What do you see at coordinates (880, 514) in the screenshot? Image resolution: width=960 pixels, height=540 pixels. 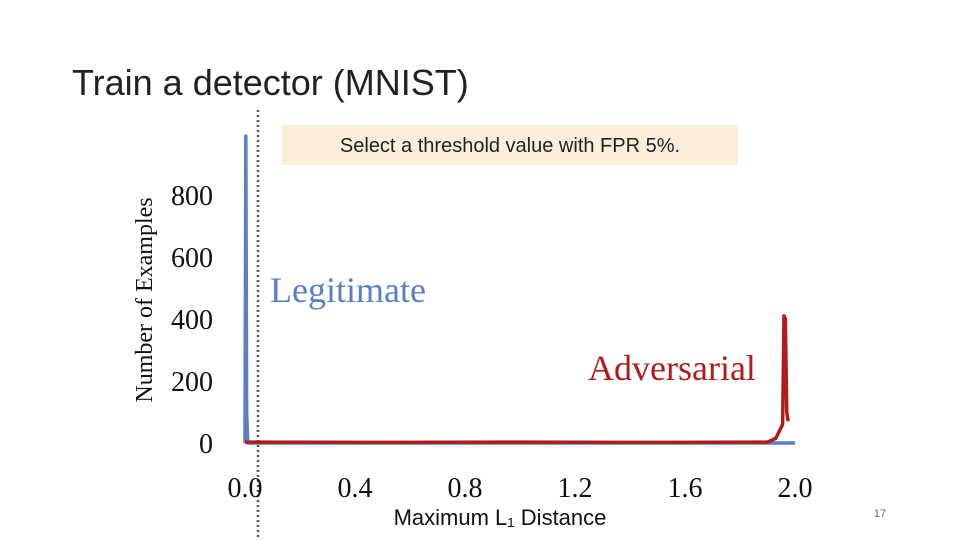 I see `slide-number: 17` at bounding box center [880, 514].